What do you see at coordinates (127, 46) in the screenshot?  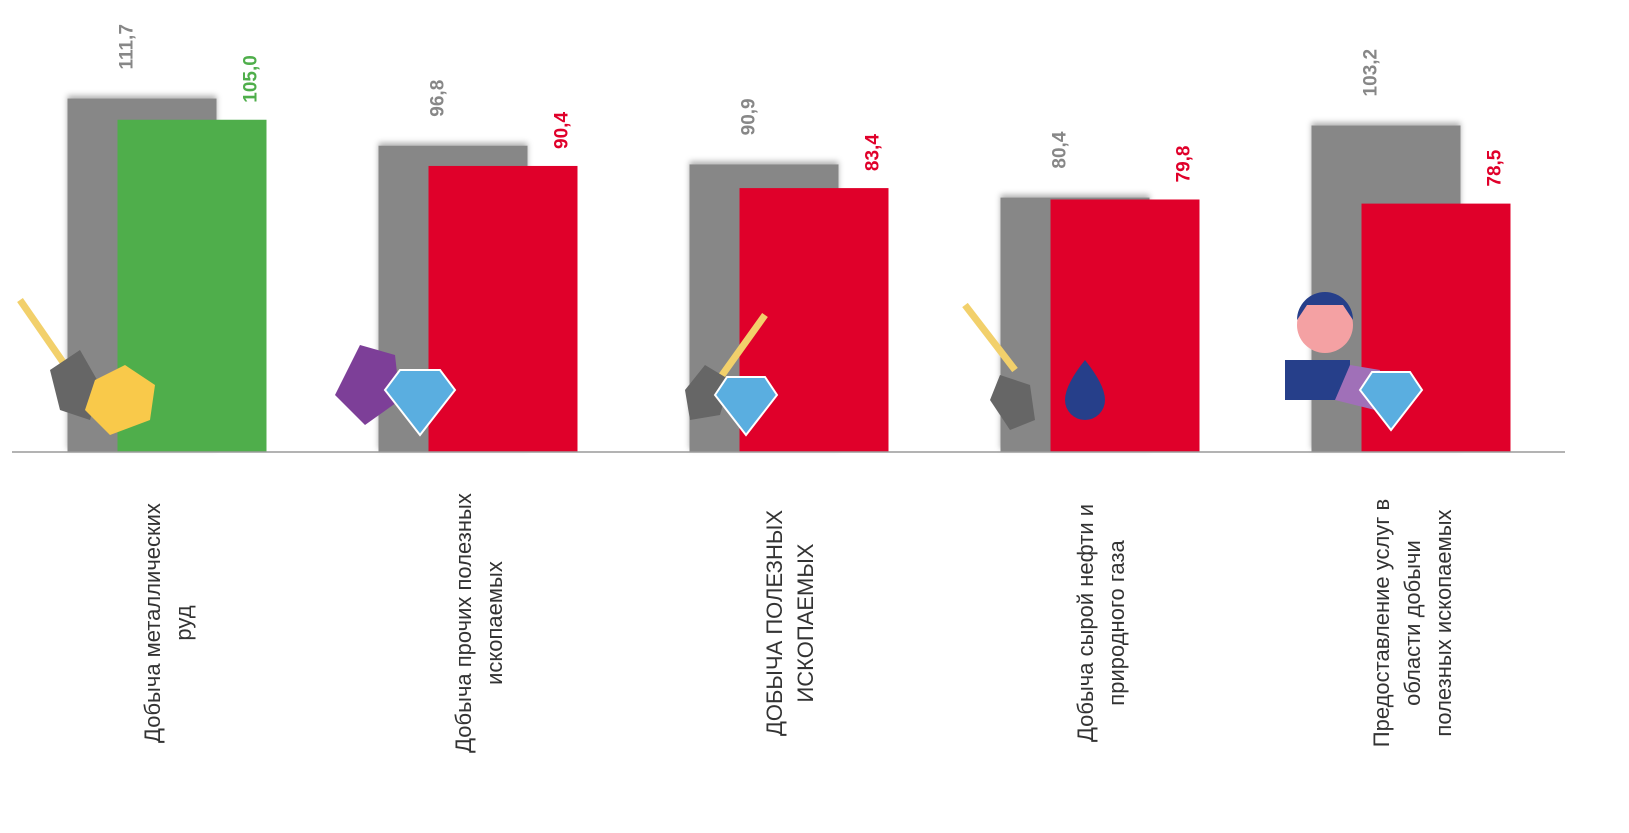 I see `value-label: 111,7` at bounding box center [127, 46].